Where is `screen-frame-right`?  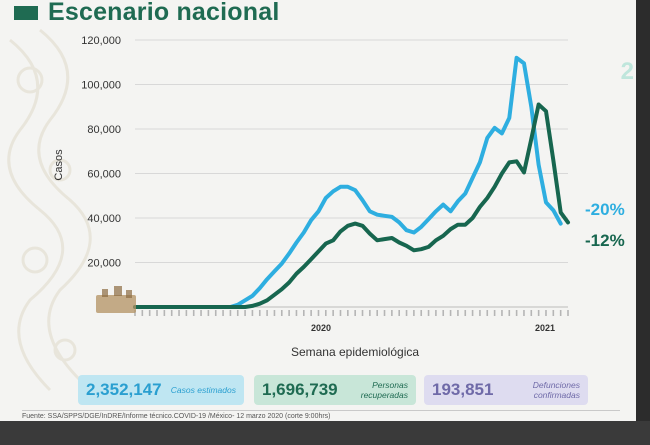
screen-frame-right is located at coordinates (643, 222).